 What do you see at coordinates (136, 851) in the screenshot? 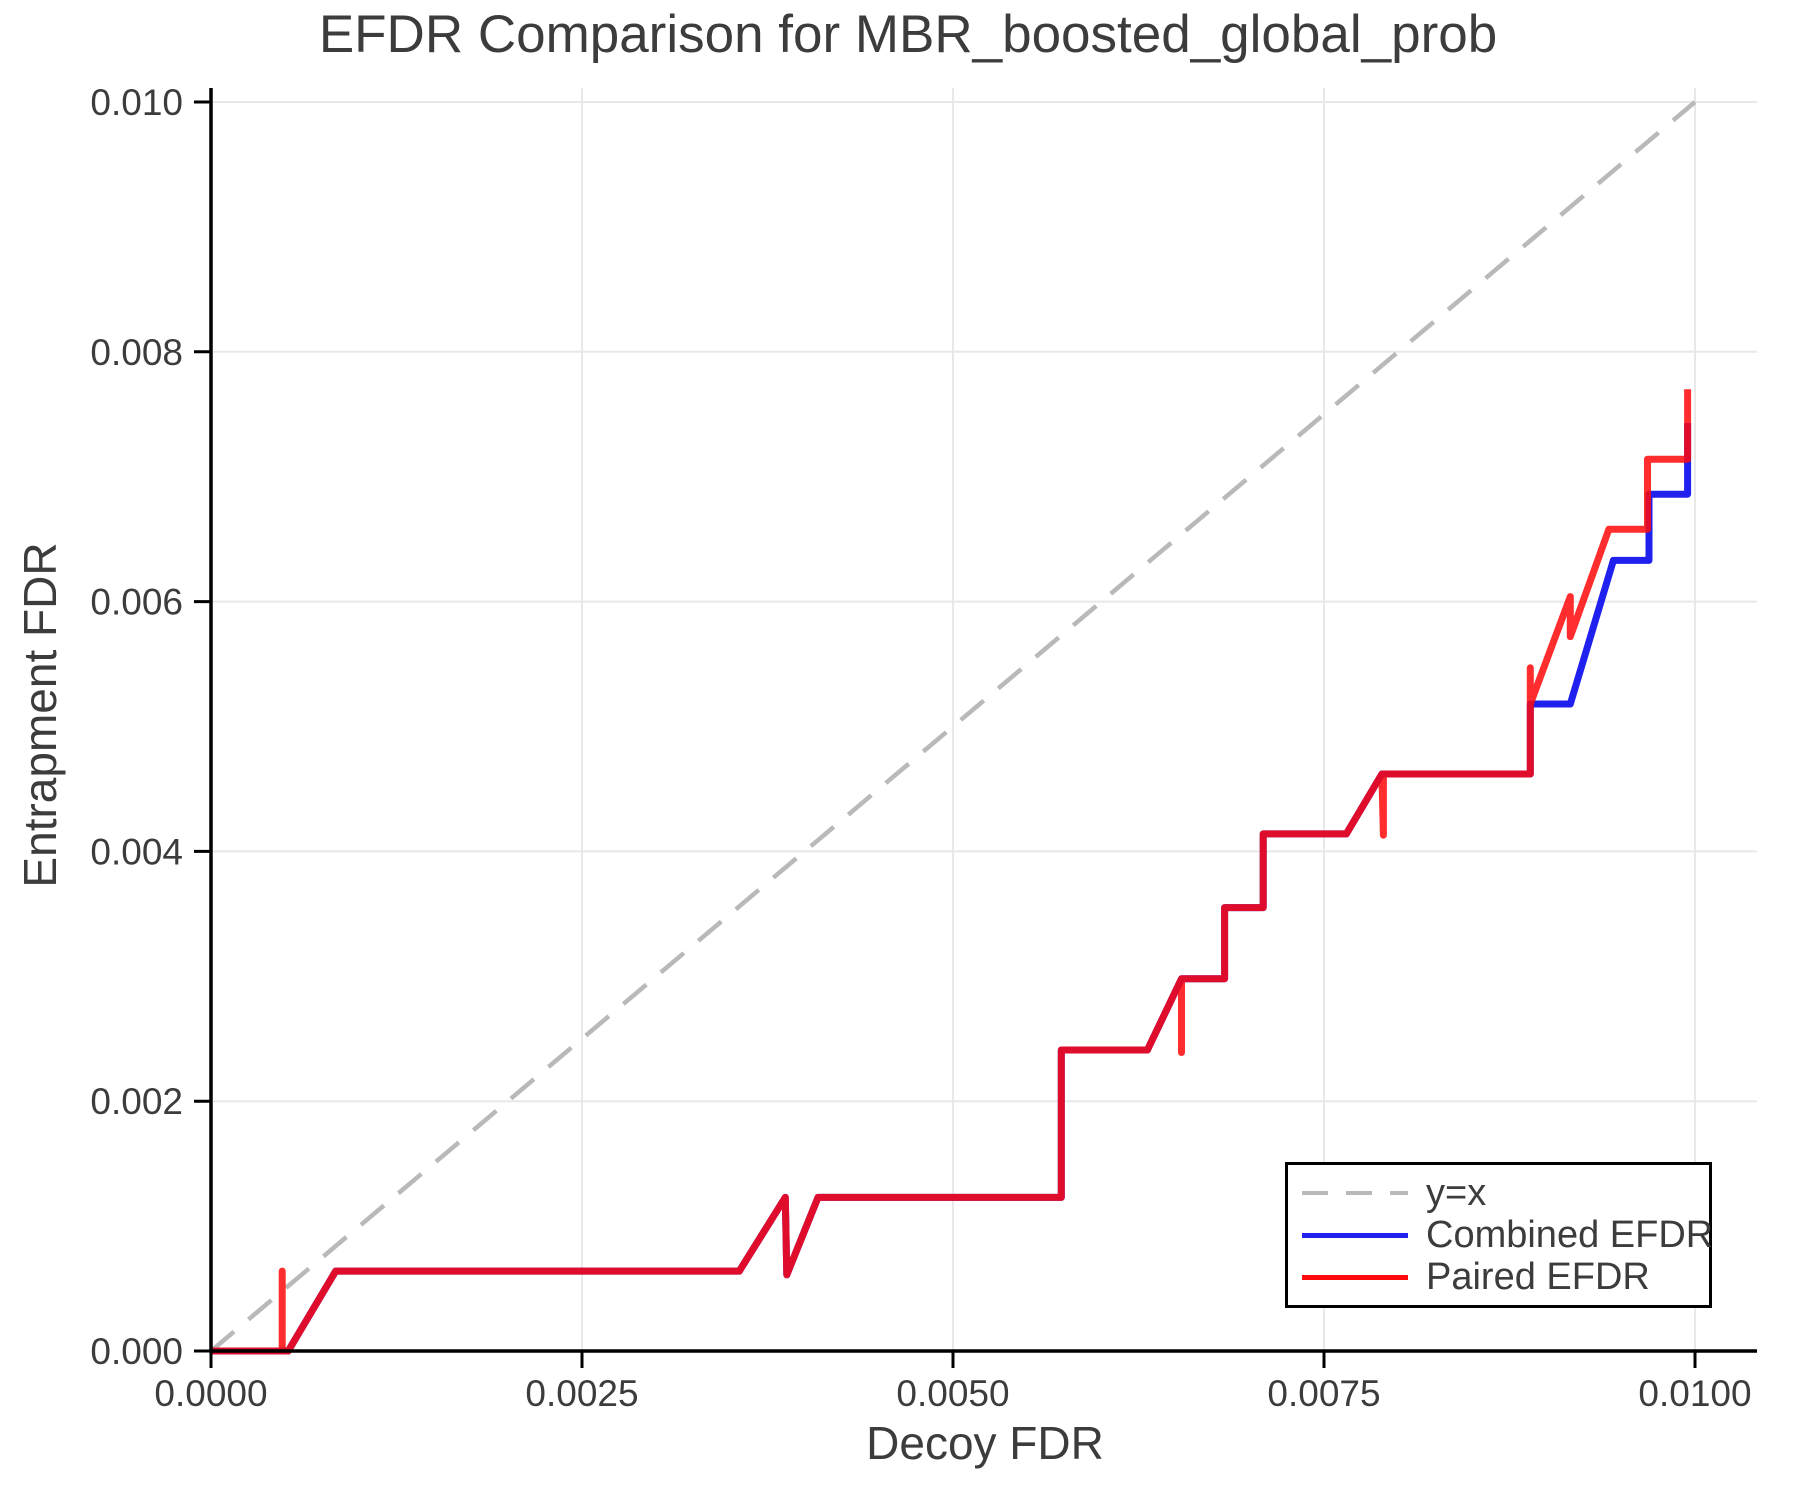
I see `y-tick-label: 0.004` at bounding box center [136, 851].